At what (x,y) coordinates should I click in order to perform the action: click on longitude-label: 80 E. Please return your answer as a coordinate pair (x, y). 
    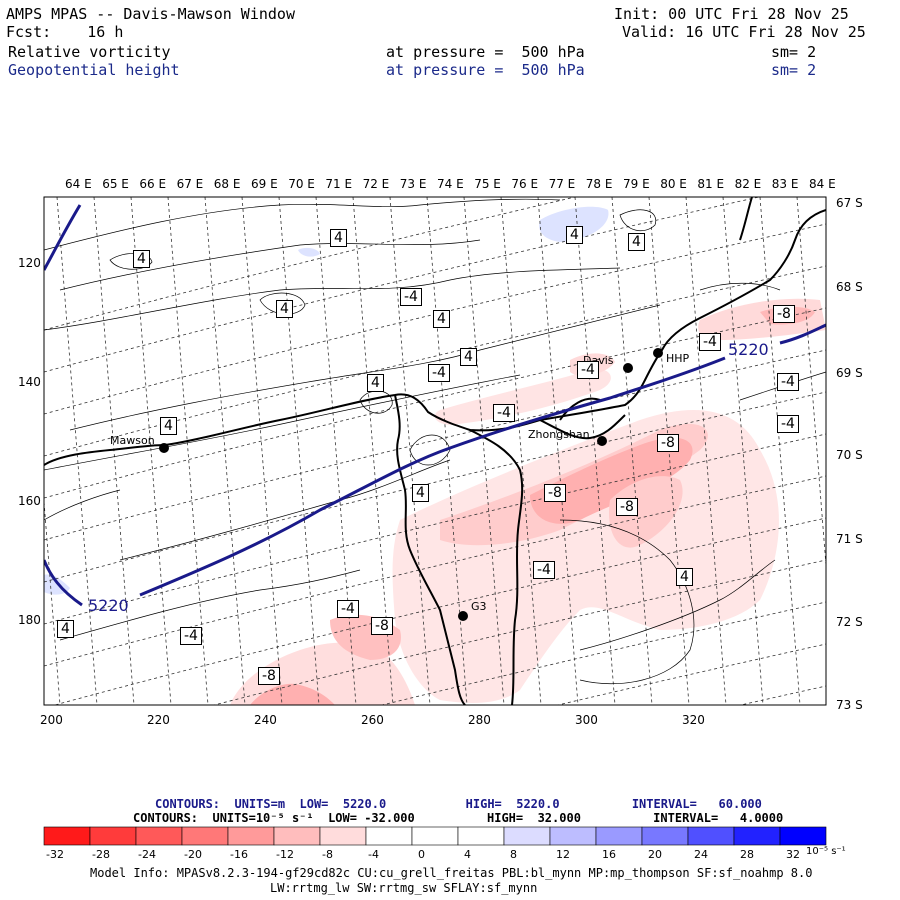
    Looking at the image, I should click on (673, 184).